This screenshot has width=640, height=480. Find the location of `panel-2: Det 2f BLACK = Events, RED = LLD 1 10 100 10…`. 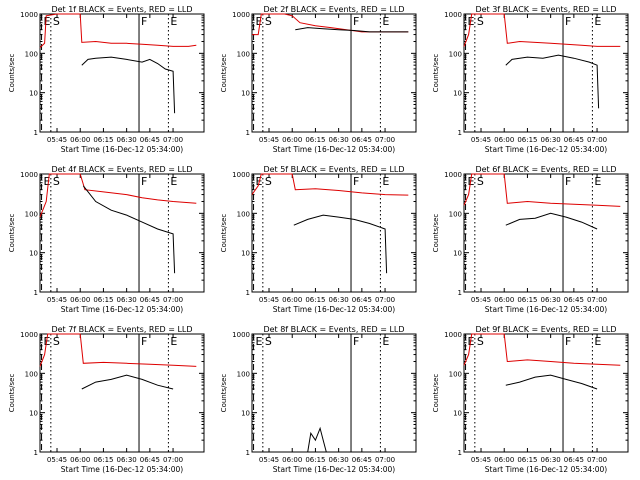

panel-2: Det 2f BLACK = Events, RED = LLD 1 10 100 10… is located at coordinates (318, 79).